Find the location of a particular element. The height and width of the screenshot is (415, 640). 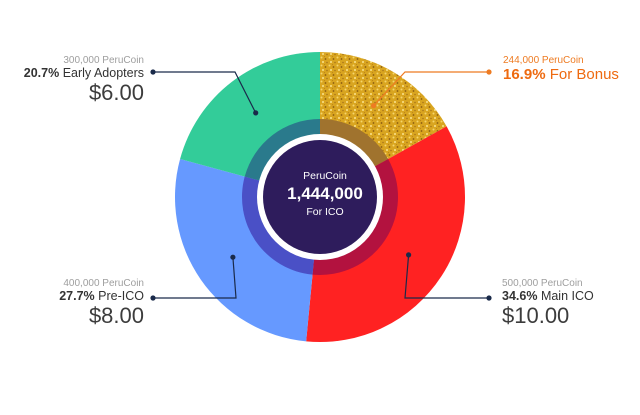

leader-line-main-ico is located at coordinates (446, 276).